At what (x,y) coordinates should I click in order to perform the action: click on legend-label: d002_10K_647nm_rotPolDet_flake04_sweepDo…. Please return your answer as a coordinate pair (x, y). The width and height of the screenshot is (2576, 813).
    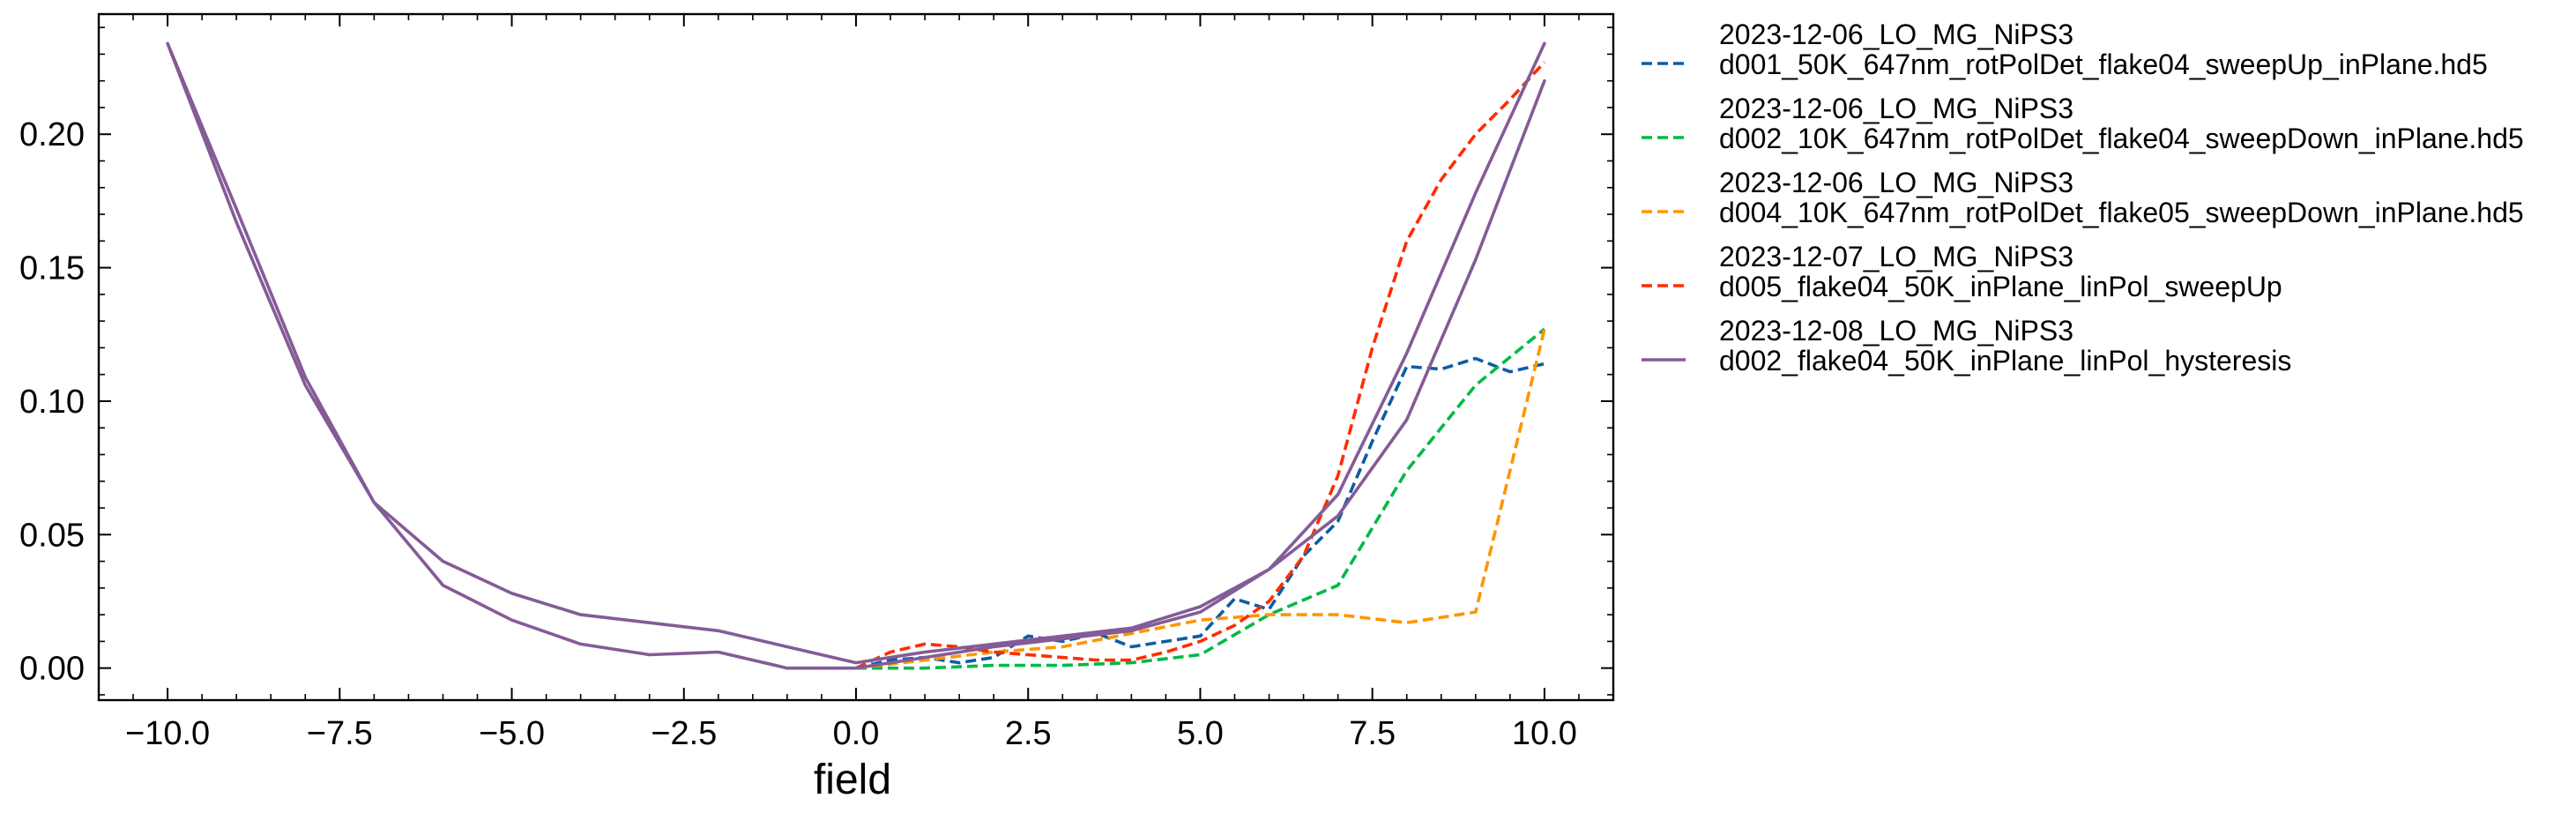
    Looking at the image, I should click on (2121, 138).